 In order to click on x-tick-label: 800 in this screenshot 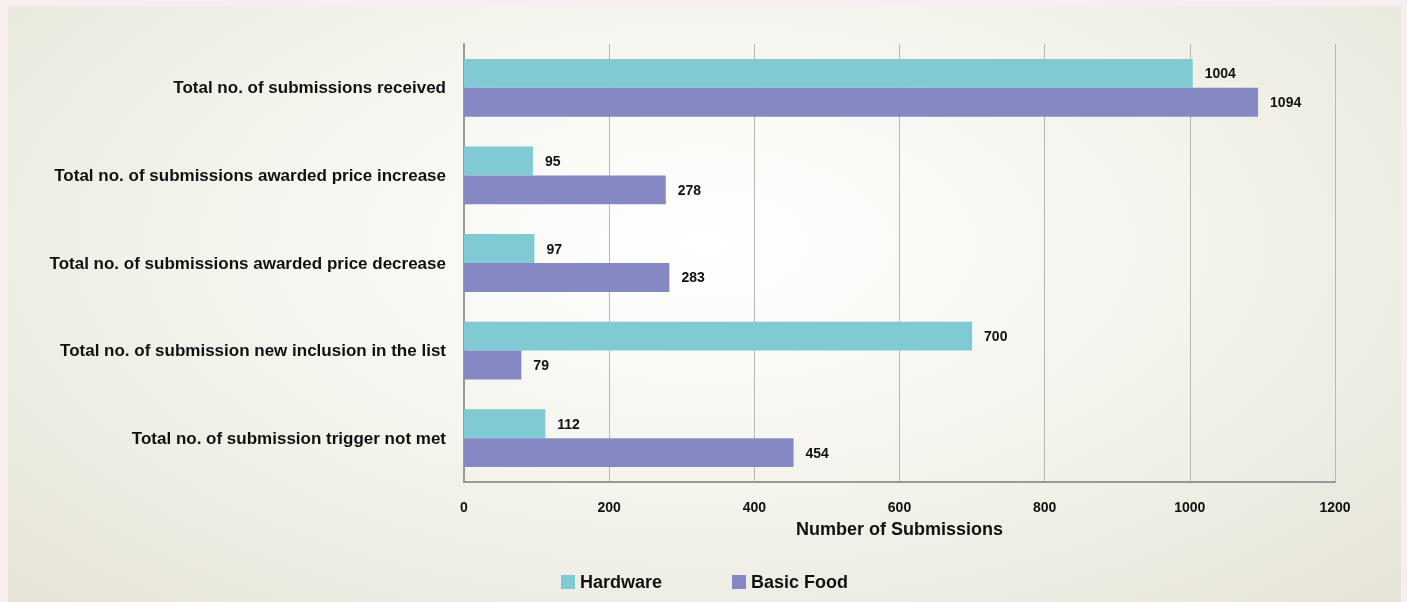, I will do `click(1044, 507)`.